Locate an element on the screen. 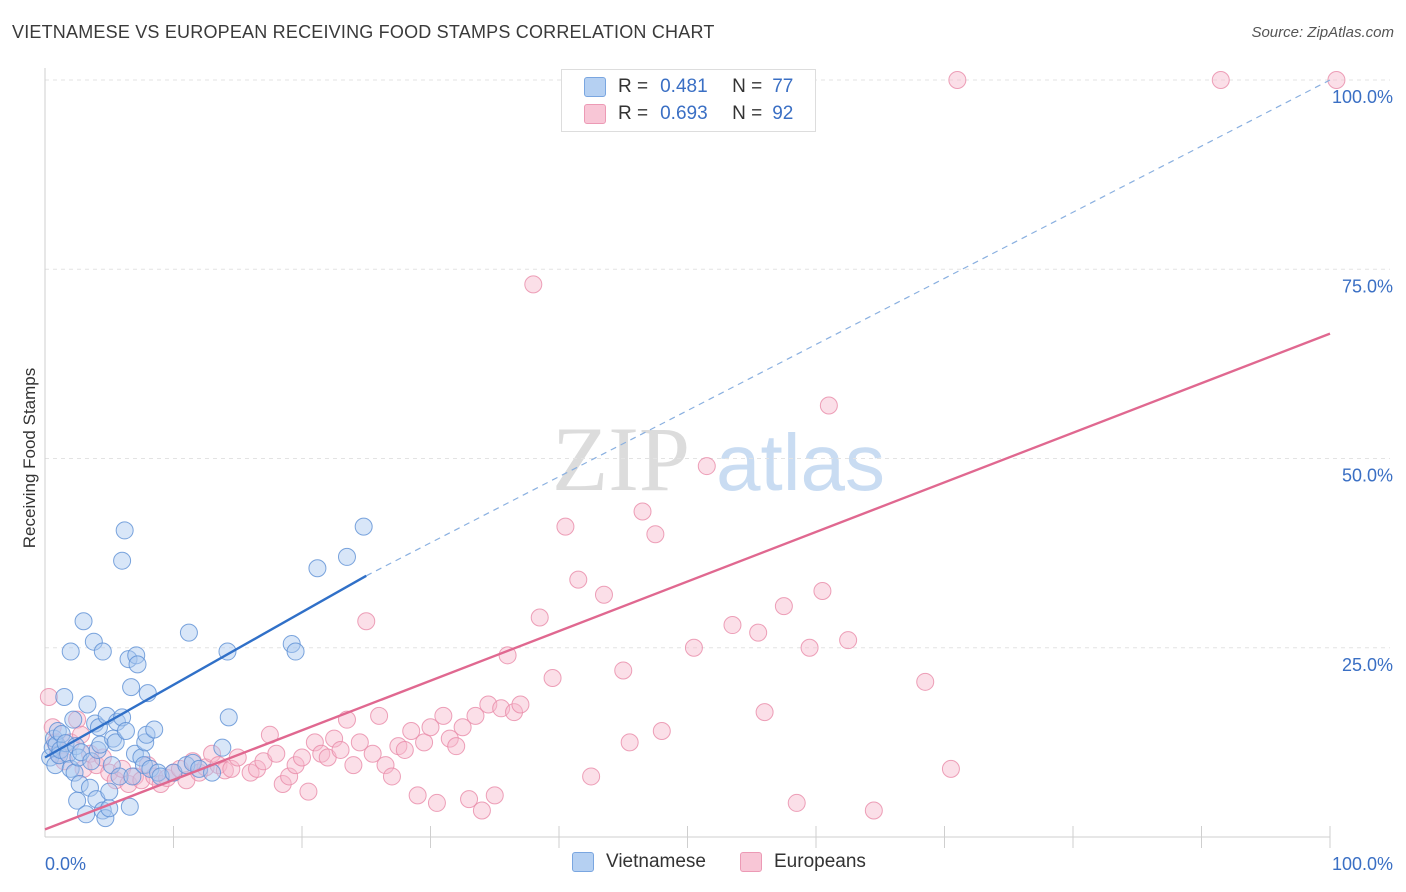  legend-row-vietnamese: R = 0.481 N = 77 is located at coordinates (688, 87).